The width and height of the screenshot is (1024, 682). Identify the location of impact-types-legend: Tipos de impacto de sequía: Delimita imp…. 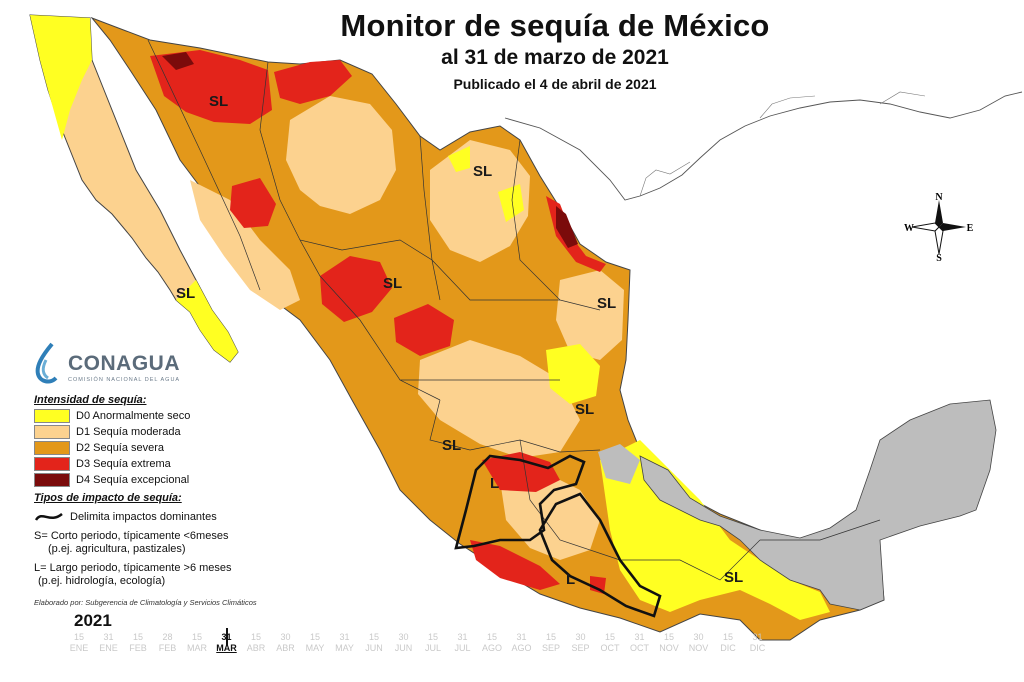
(174, 540).